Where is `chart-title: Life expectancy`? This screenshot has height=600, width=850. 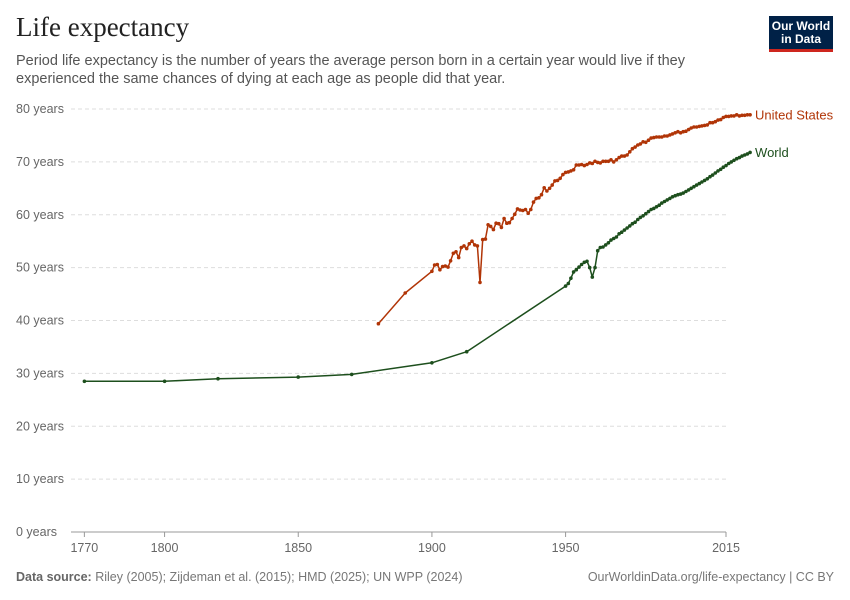
chart-title: Life expectancy is located at coordinates (103, 27).